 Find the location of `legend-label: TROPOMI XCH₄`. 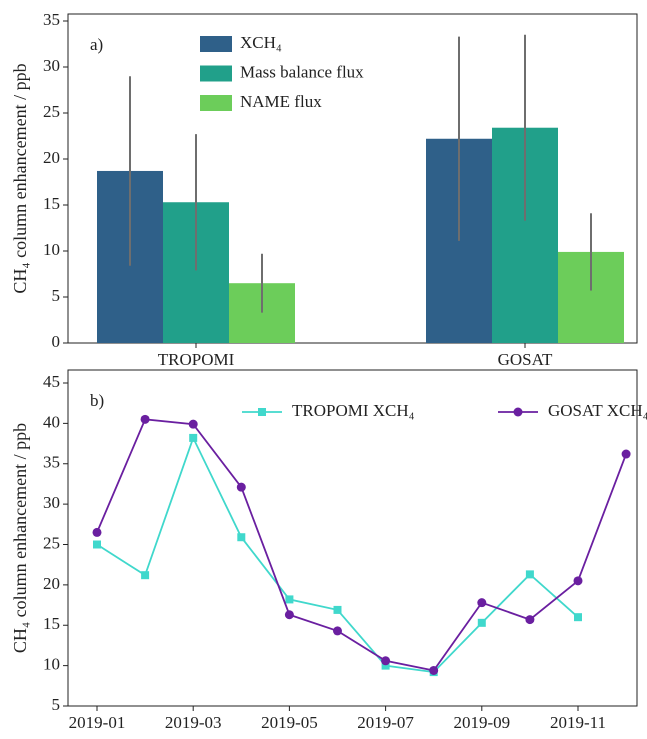

legend-label: TROPOMI XCH₄ is located at coordinates (353, 410).